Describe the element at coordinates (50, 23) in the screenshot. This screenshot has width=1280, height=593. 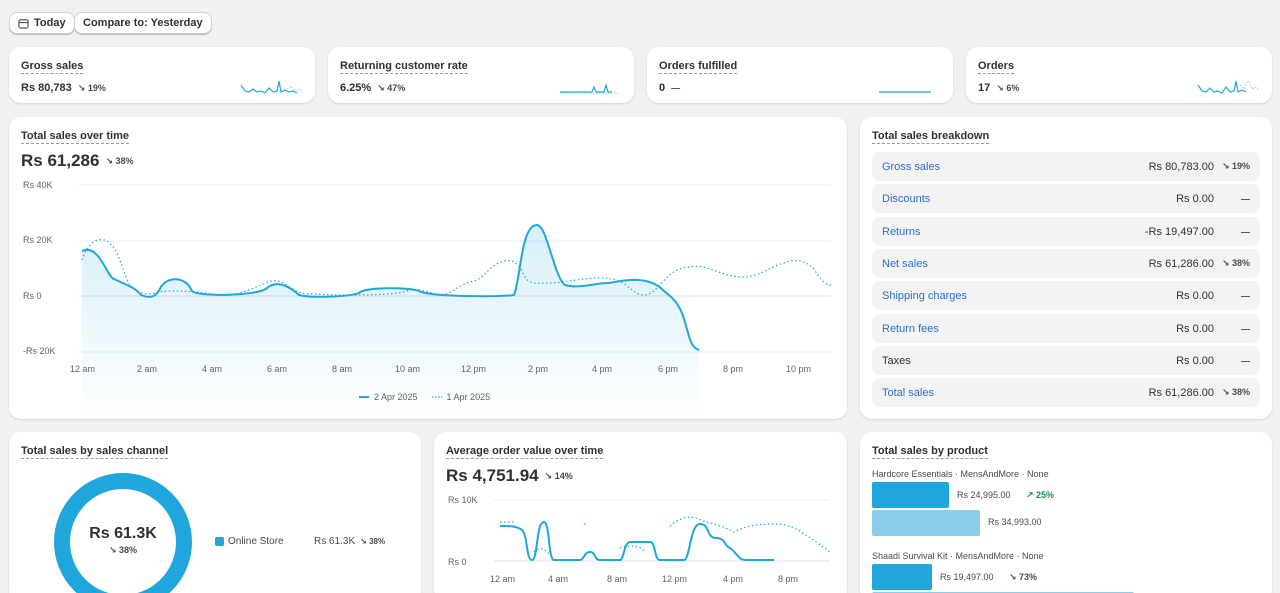
I see `date-range-label: Today` at that location.